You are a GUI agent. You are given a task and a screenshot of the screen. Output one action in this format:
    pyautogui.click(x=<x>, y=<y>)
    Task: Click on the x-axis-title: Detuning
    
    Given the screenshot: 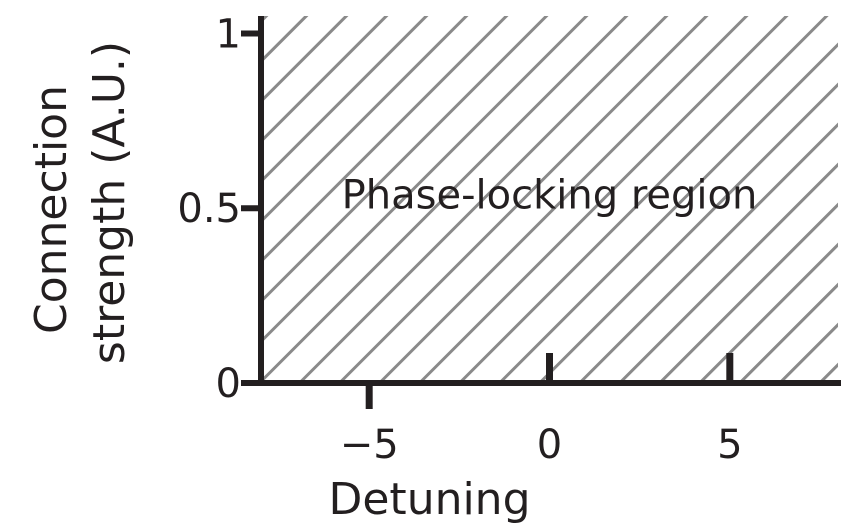 What is the action you would take?
    pyautogui.click(x=429, y=499)
    